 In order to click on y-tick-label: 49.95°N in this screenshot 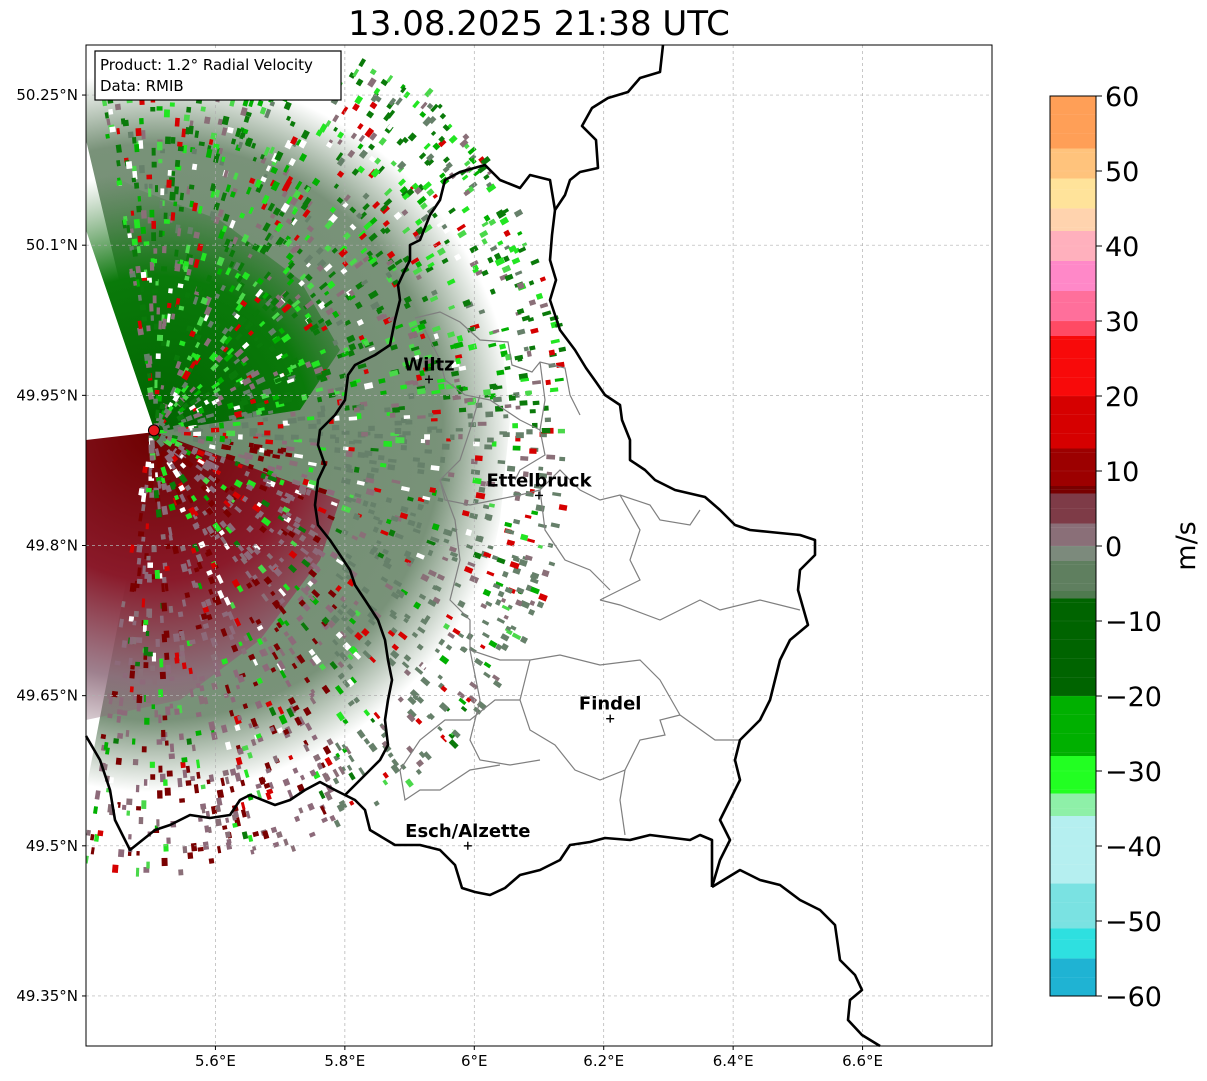, I will do `click(47, 395)`.